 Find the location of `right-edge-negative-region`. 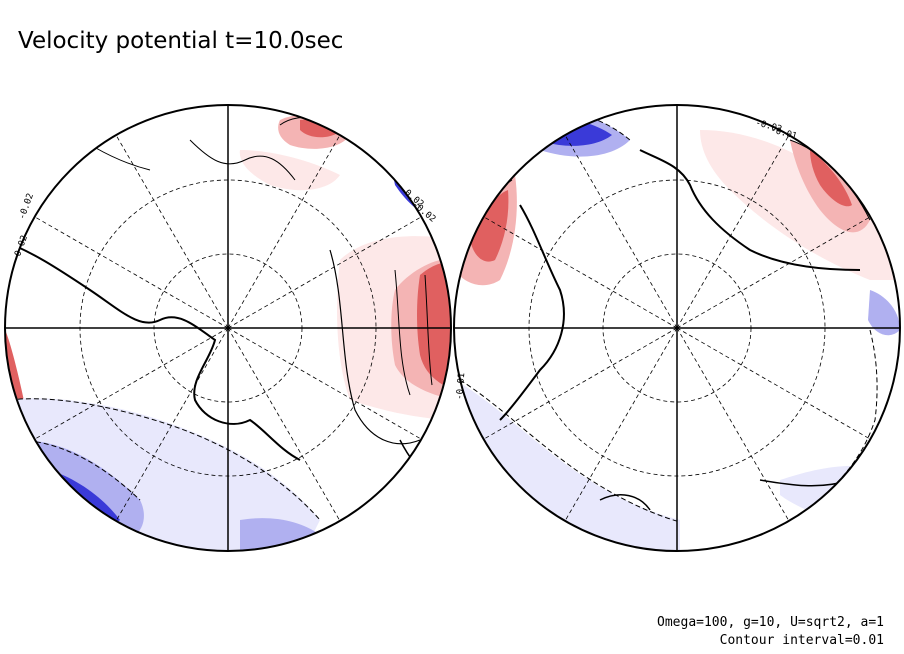

right-edge-negative-region is located at coordinates (884, 313).